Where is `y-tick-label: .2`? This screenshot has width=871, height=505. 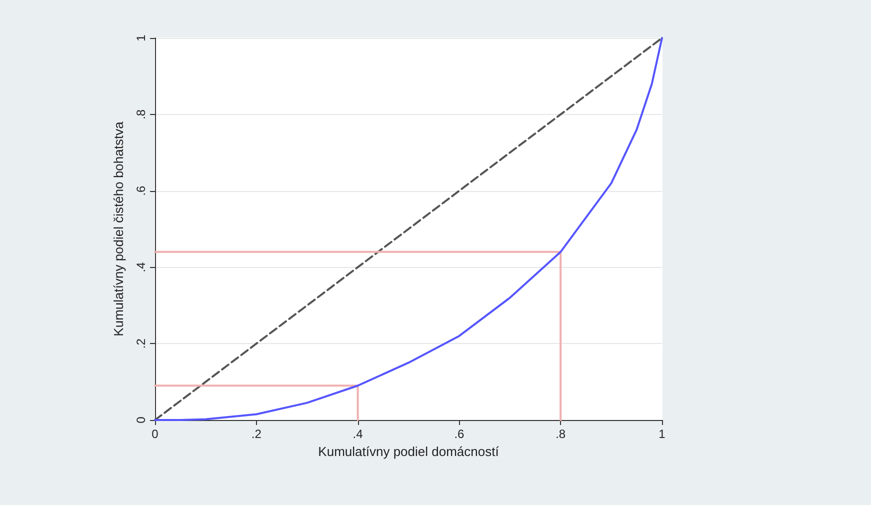
y-tick-label: .2 is located at coordinates (141, 343).